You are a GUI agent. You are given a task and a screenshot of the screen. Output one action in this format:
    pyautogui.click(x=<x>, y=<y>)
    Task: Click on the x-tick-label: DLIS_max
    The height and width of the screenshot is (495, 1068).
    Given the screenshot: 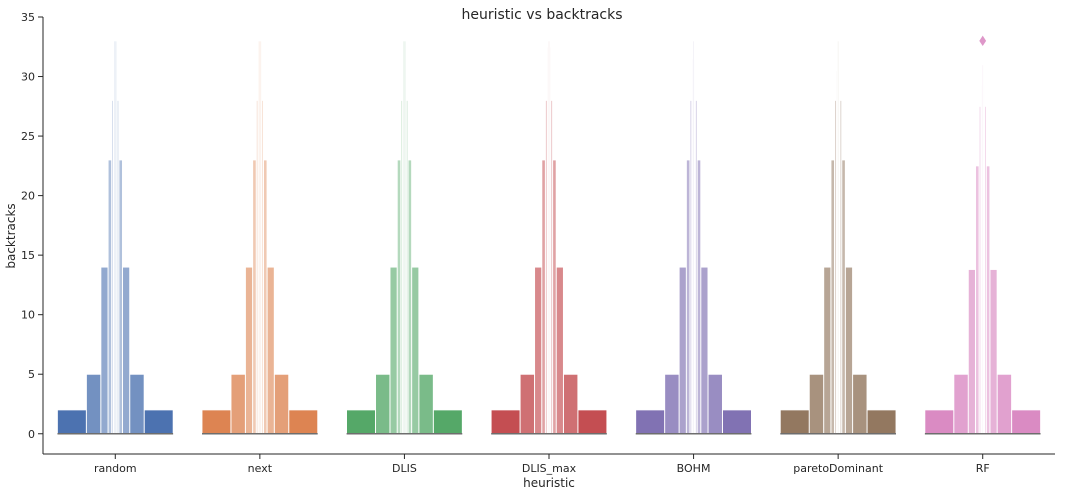 What is the action you would take?
    pyautogui.click(x=549, y=468)
    